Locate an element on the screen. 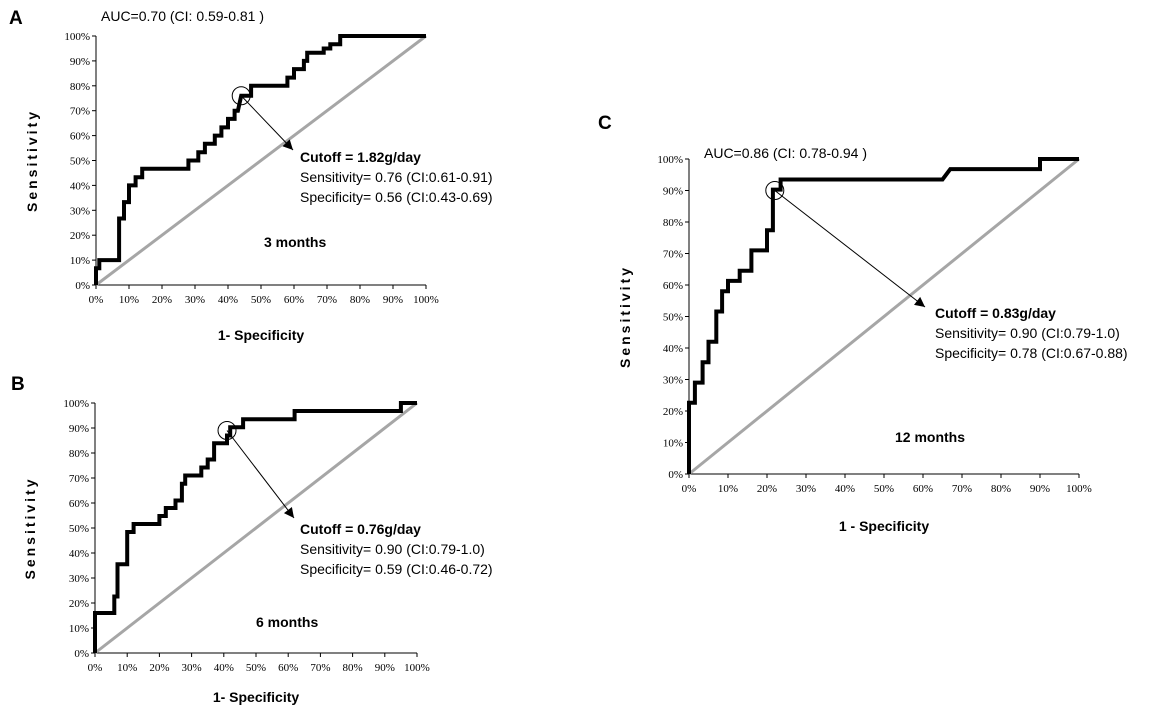 The image size is (1150, 713). panel-label-a: A is located at coordinates (16, 18).